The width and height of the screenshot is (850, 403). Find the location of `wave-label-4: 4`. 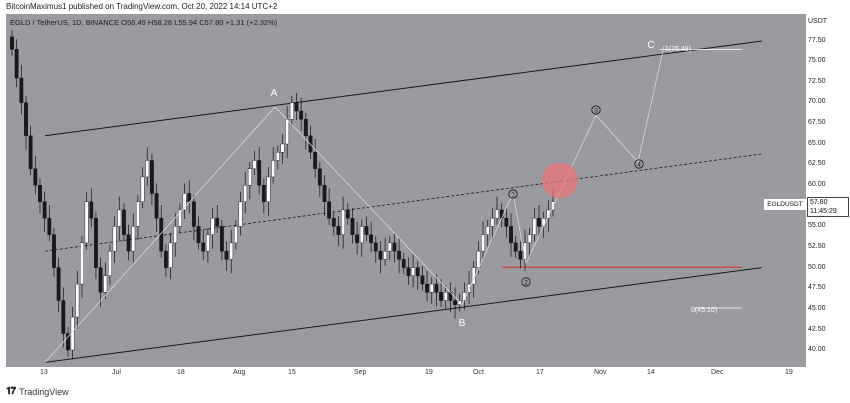

wave-label-4: 4 is located at coordinates (639, 165).